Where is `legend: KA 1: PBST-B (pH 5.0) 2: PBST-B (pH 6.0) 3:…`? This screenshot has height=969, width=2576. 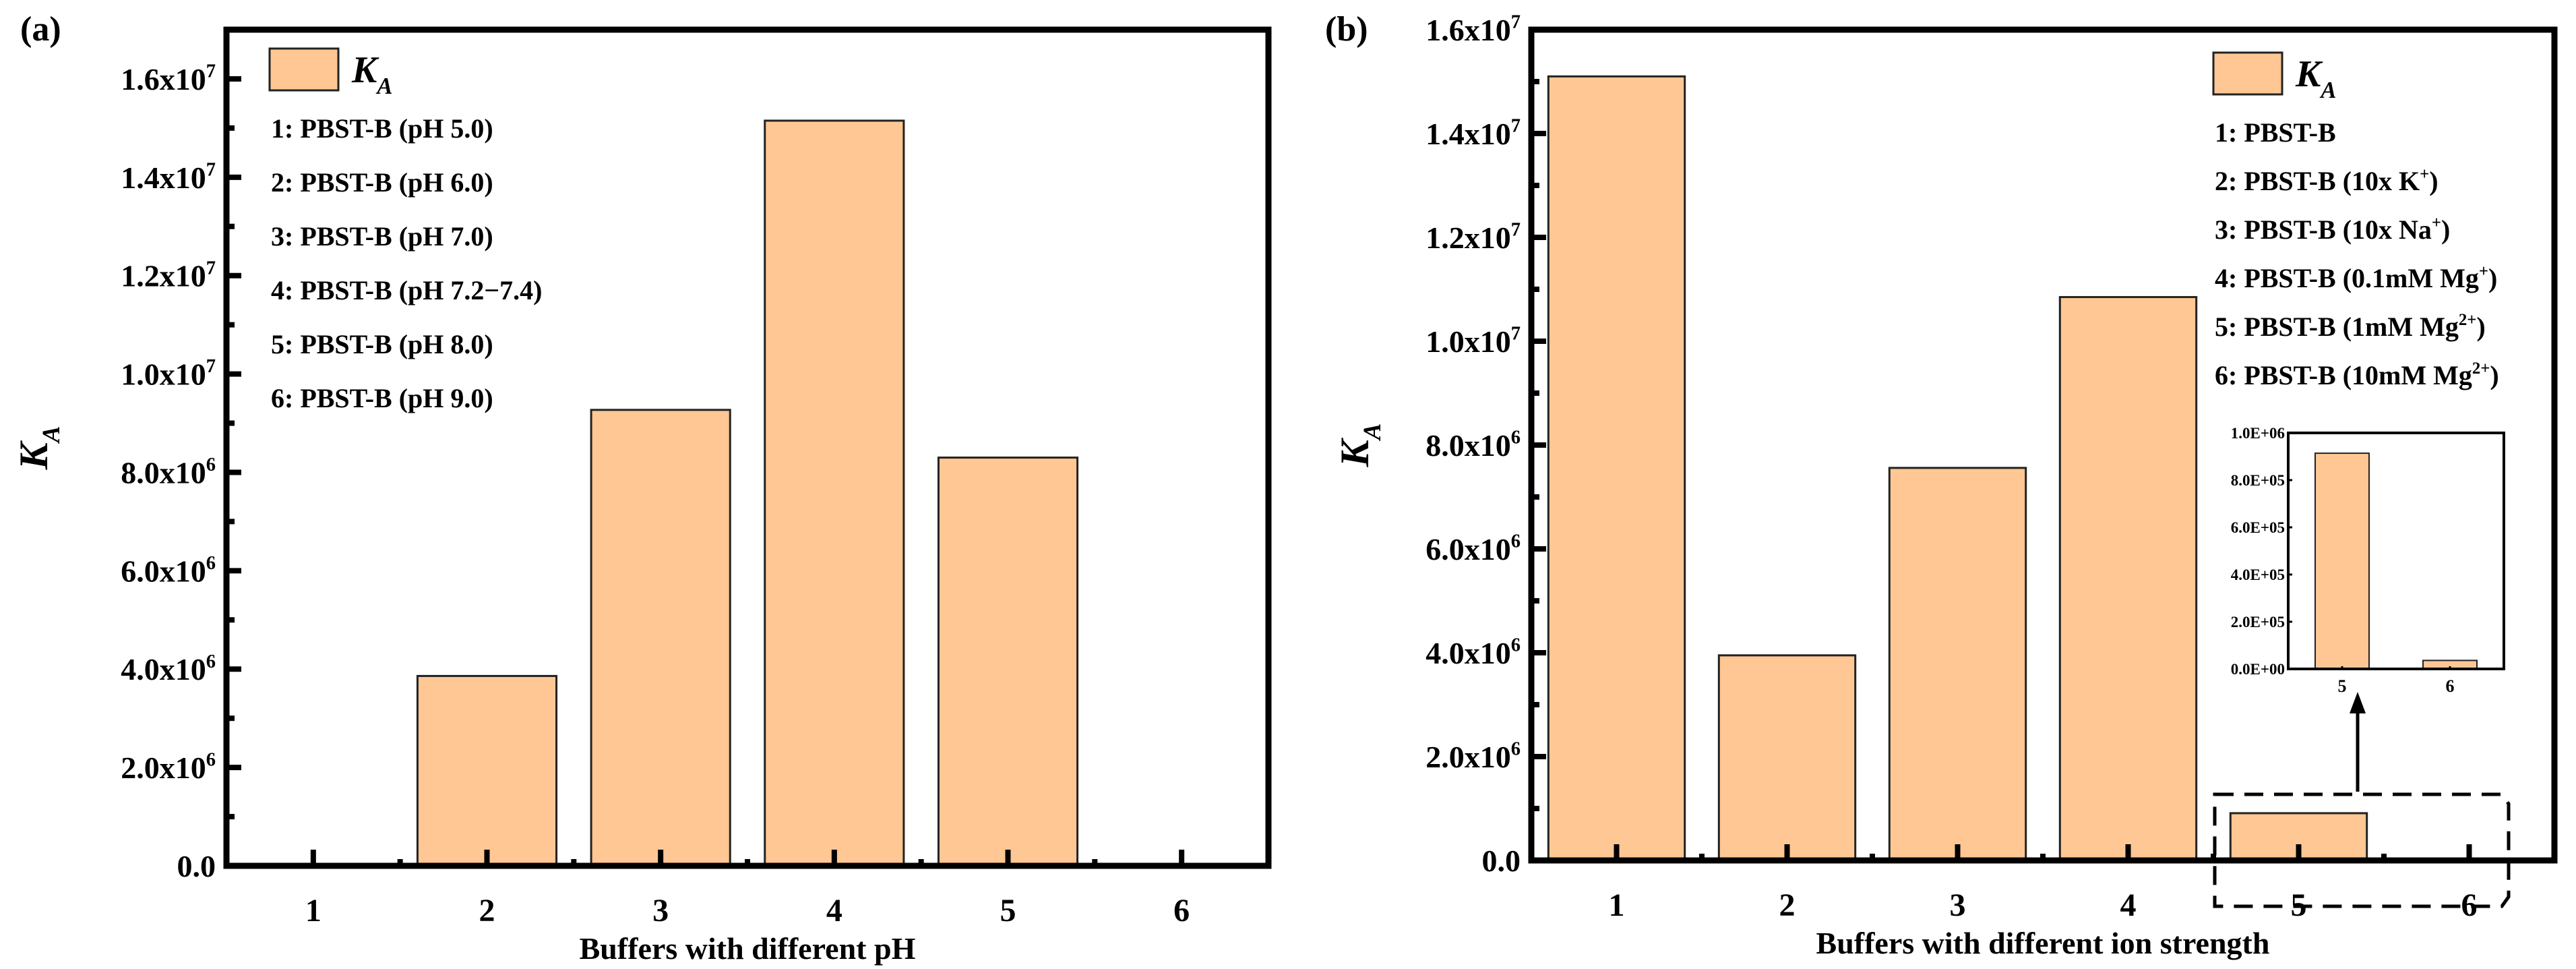 legend: KA 1: PBST-B (pH 5.0) 2: PBST-B (pH 6.0) 3:… is located at coordinates (405, 230).